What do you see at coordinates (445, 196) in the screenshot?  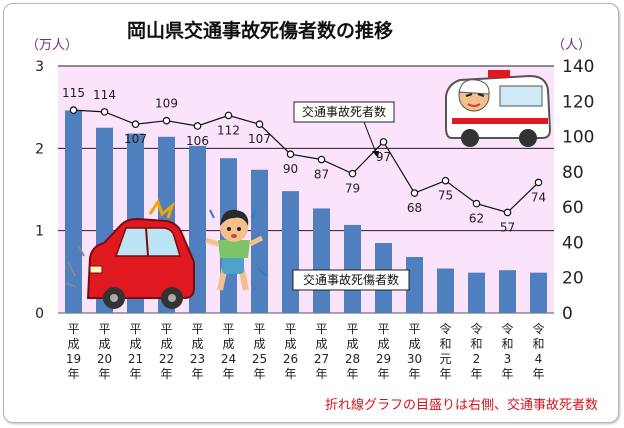 I see `data-label: 75` at bounding box center [445, 196].